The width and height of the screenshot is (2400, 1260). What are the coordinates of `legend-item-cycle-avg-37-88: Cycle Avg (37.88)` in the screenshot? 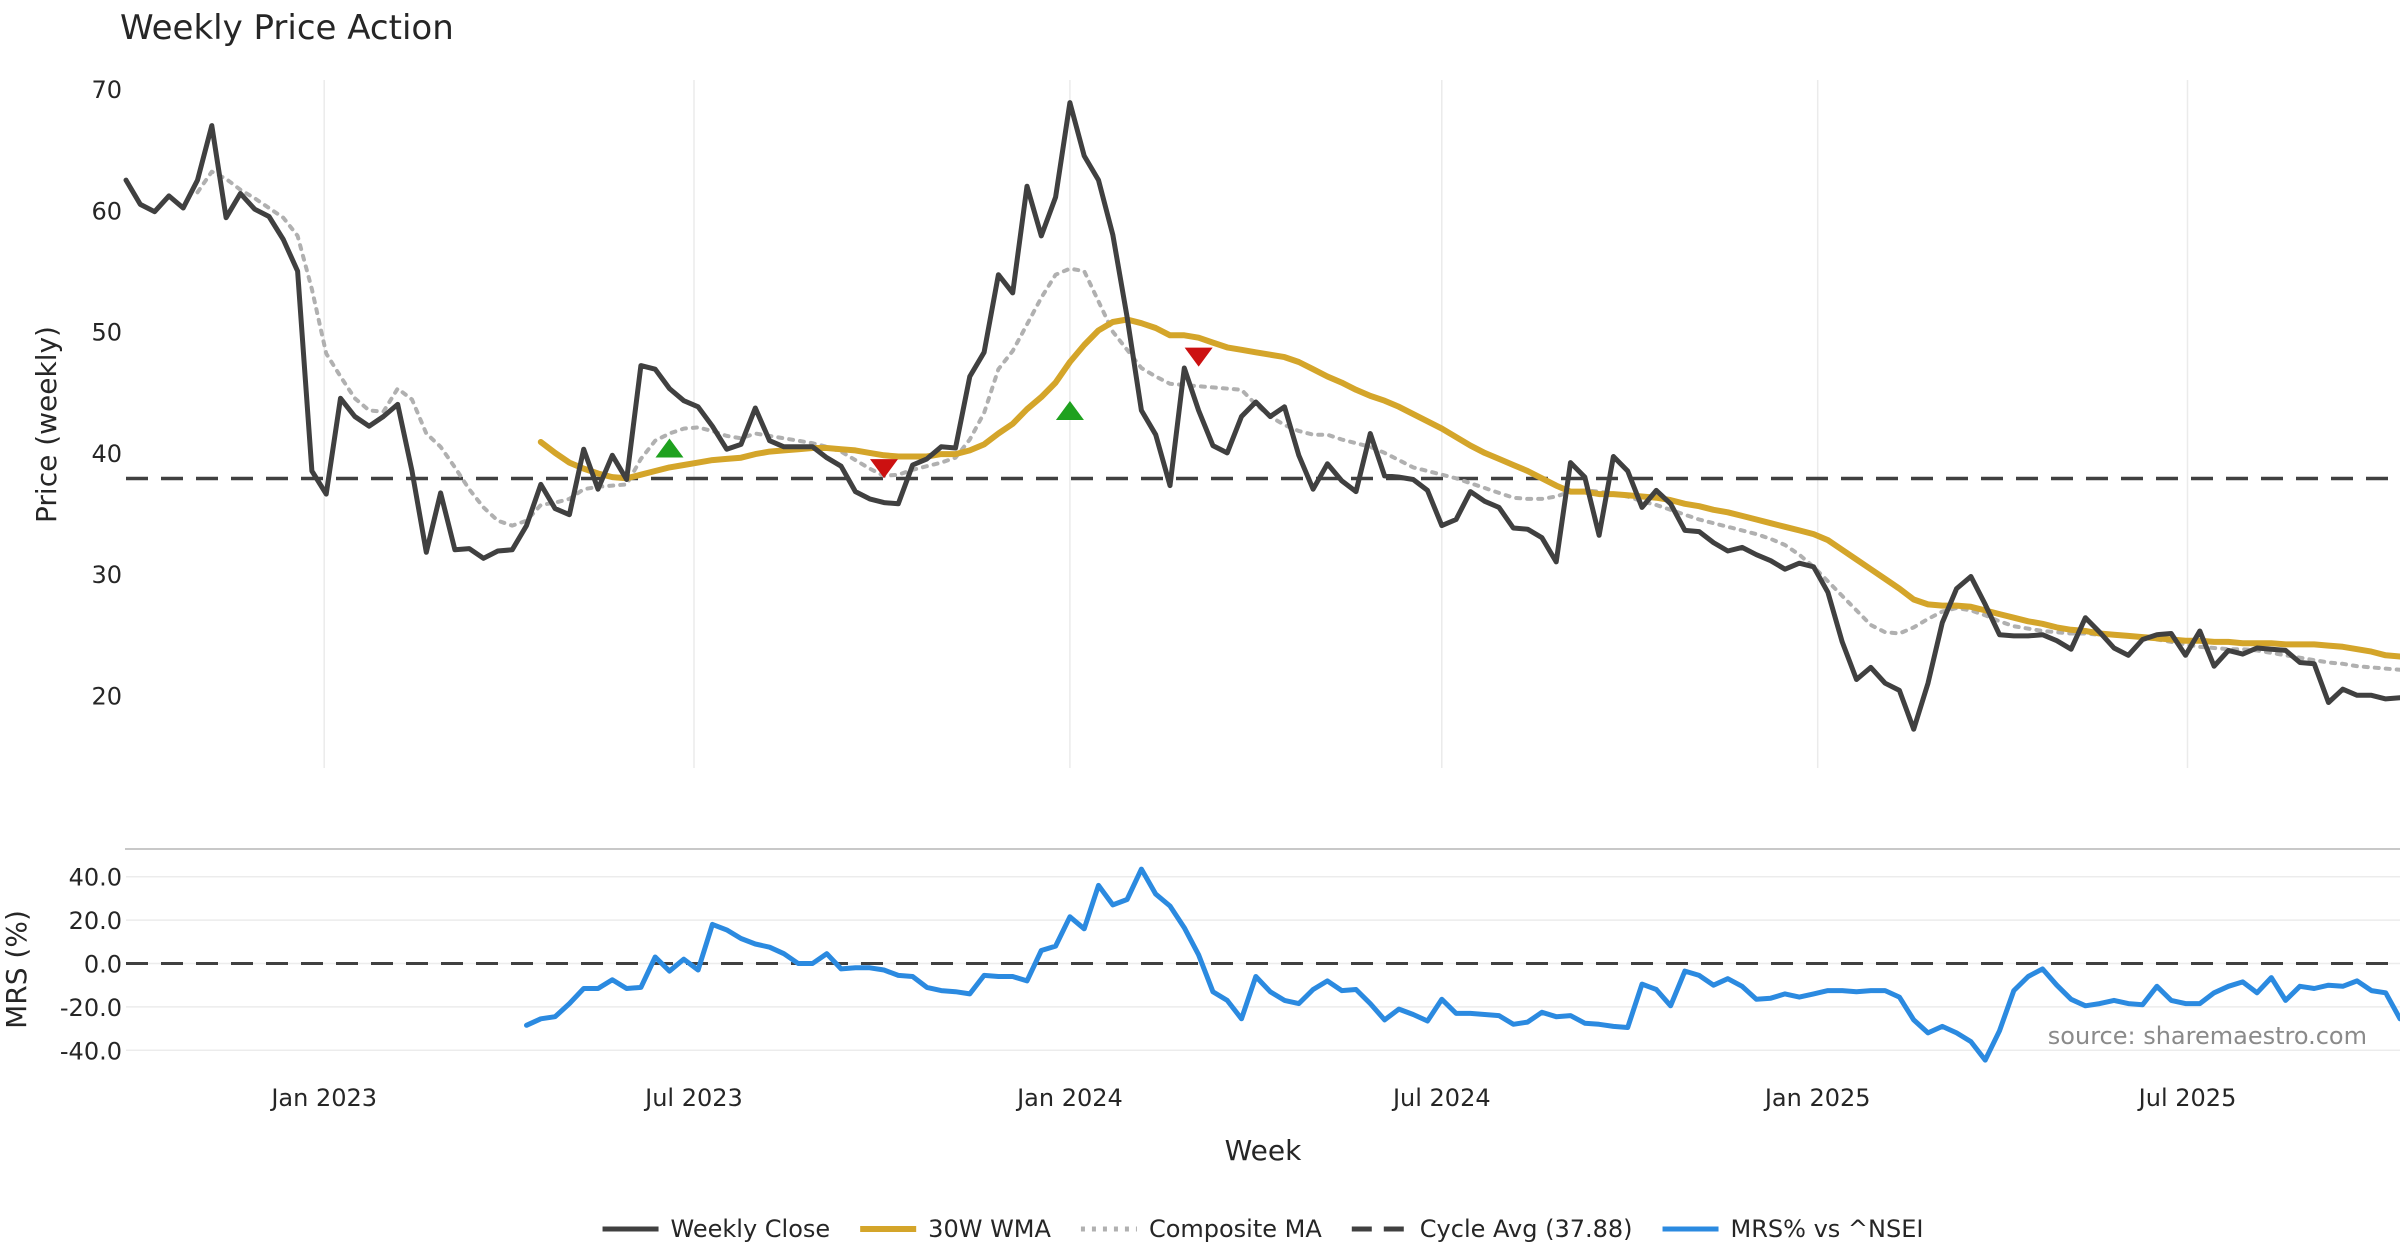 It's located at (1492, 1229).